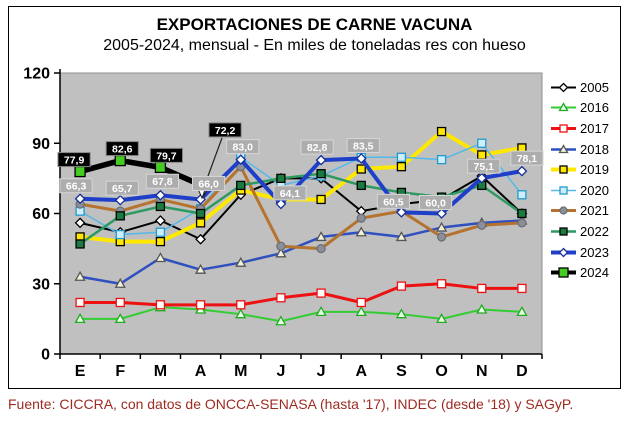  Describe the element at coordinates (522, 371) in the screenshot. I see `x-tick-label: D` at that location.